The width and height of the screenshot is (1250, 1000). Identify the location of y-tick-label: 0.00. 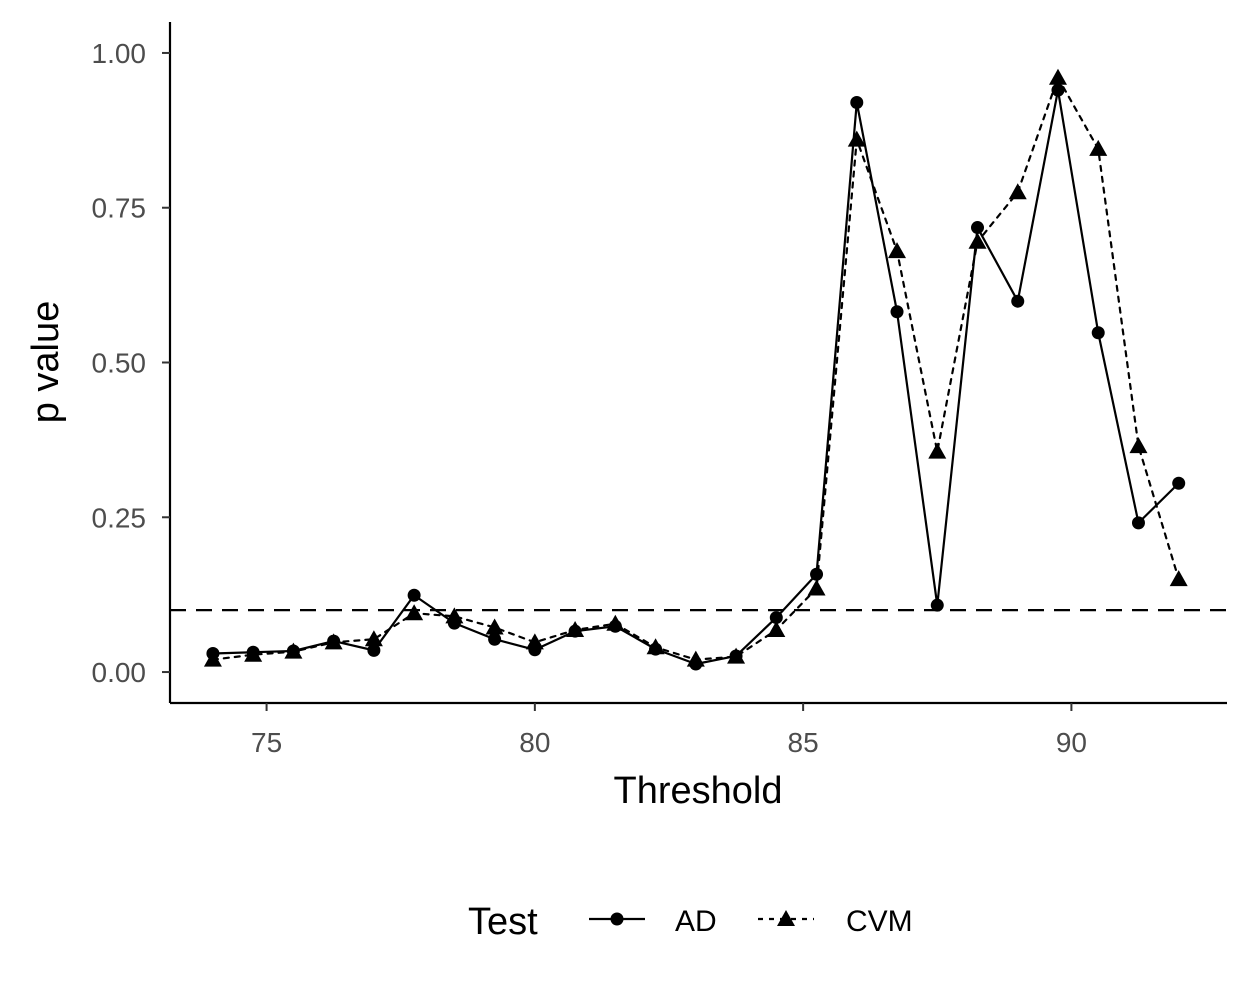
(119, 672).